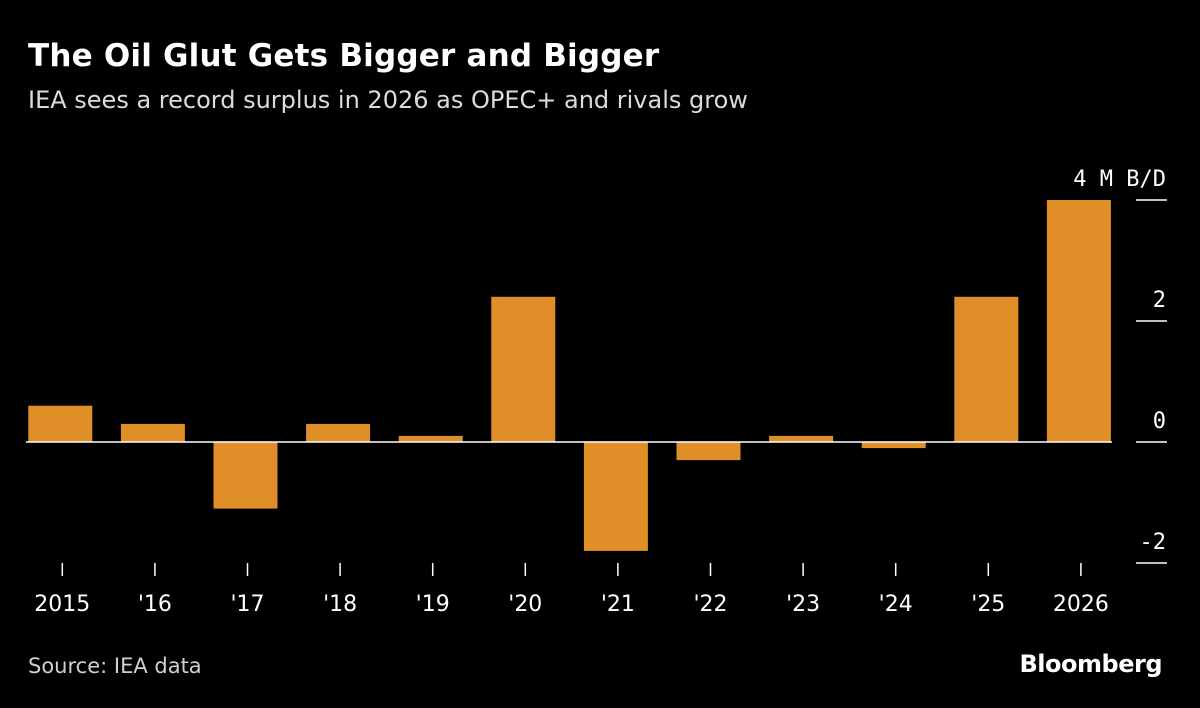  I want to click on x-tick-label-4: '19, so click(433, 604).